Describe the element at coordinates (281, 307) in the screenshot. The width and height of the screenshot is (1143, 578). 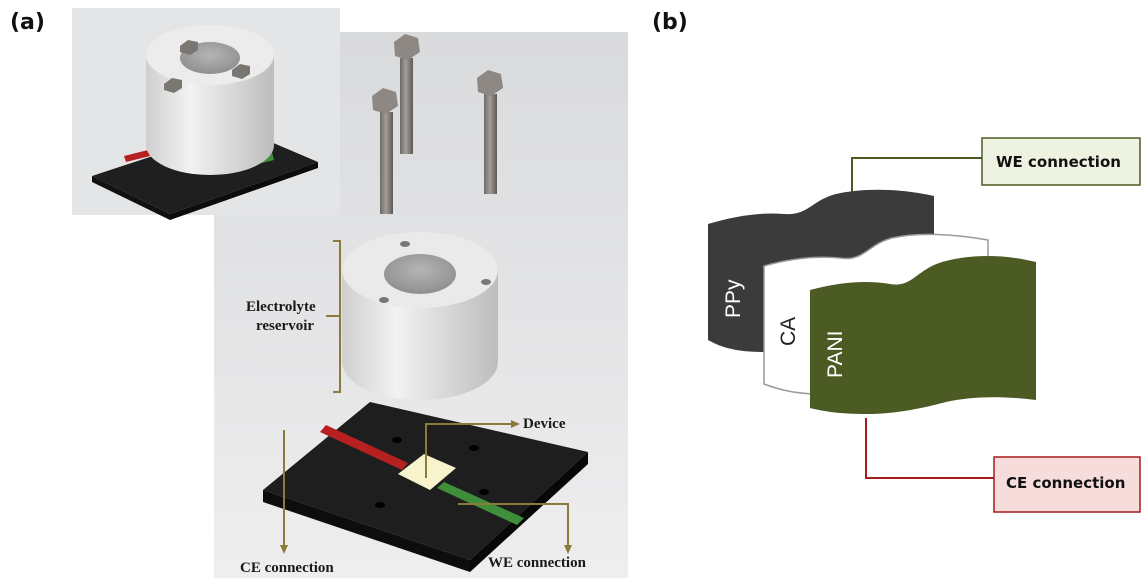
I see `reservoir-label-line1: Electrolyte` at that location.